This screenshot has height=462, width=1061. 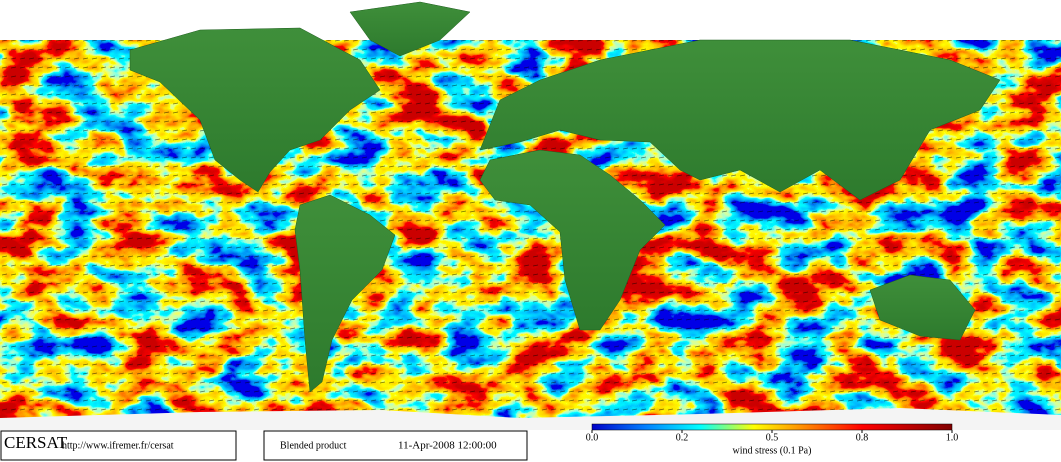 What do you see at coordinates (682, 437) in the screenshot?
I see `colorbar-tick-label: 0.2` at bounding box center [682, 437].